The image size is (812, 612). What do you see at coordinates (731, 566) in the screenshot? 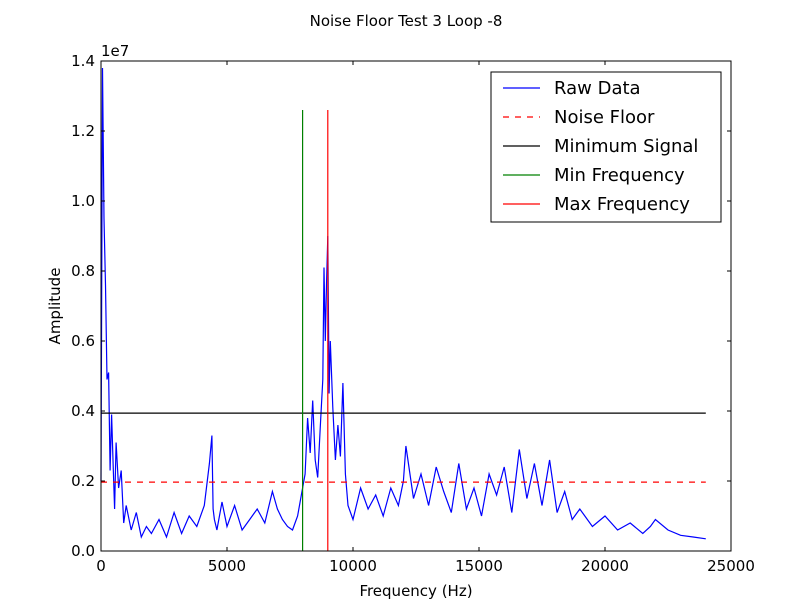
I see `x-tick-label: 25000` at bounding box center [731, 566].